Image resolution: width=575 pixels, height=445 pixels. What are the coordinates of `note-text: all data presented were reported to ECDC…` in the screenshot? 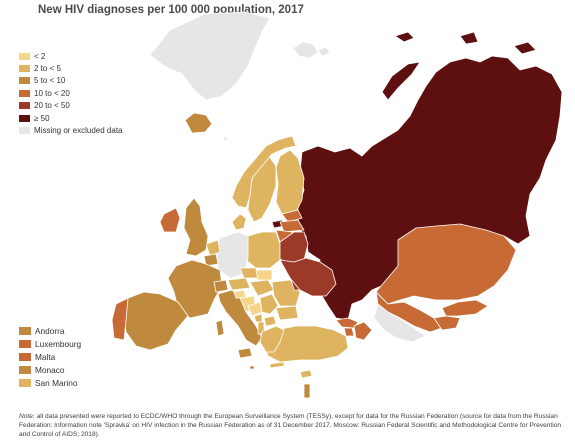 It's located at (290, 425).